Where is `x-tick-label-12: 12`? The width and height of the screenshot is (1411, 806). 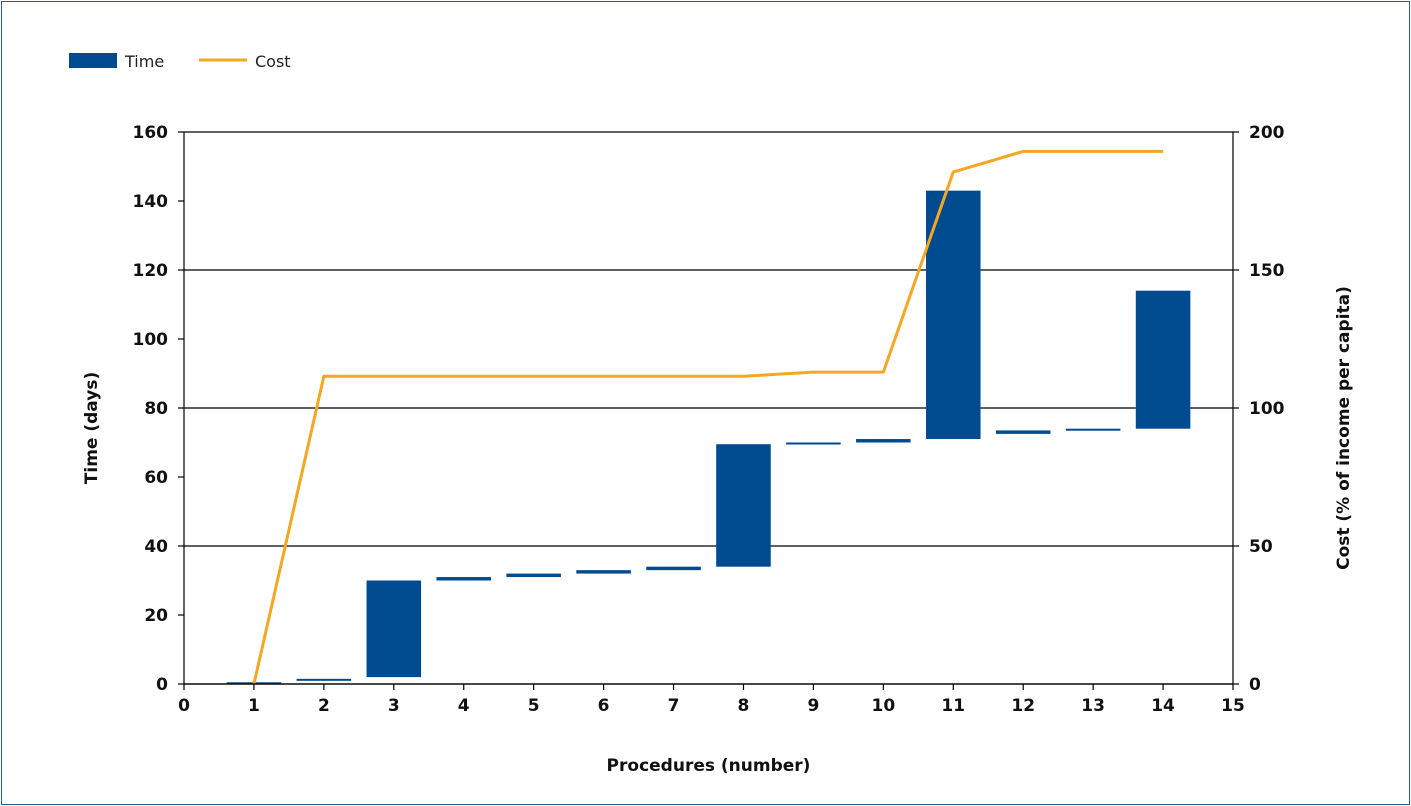
x-tick-label-12: 12 is located at coordinates (1023, 706).